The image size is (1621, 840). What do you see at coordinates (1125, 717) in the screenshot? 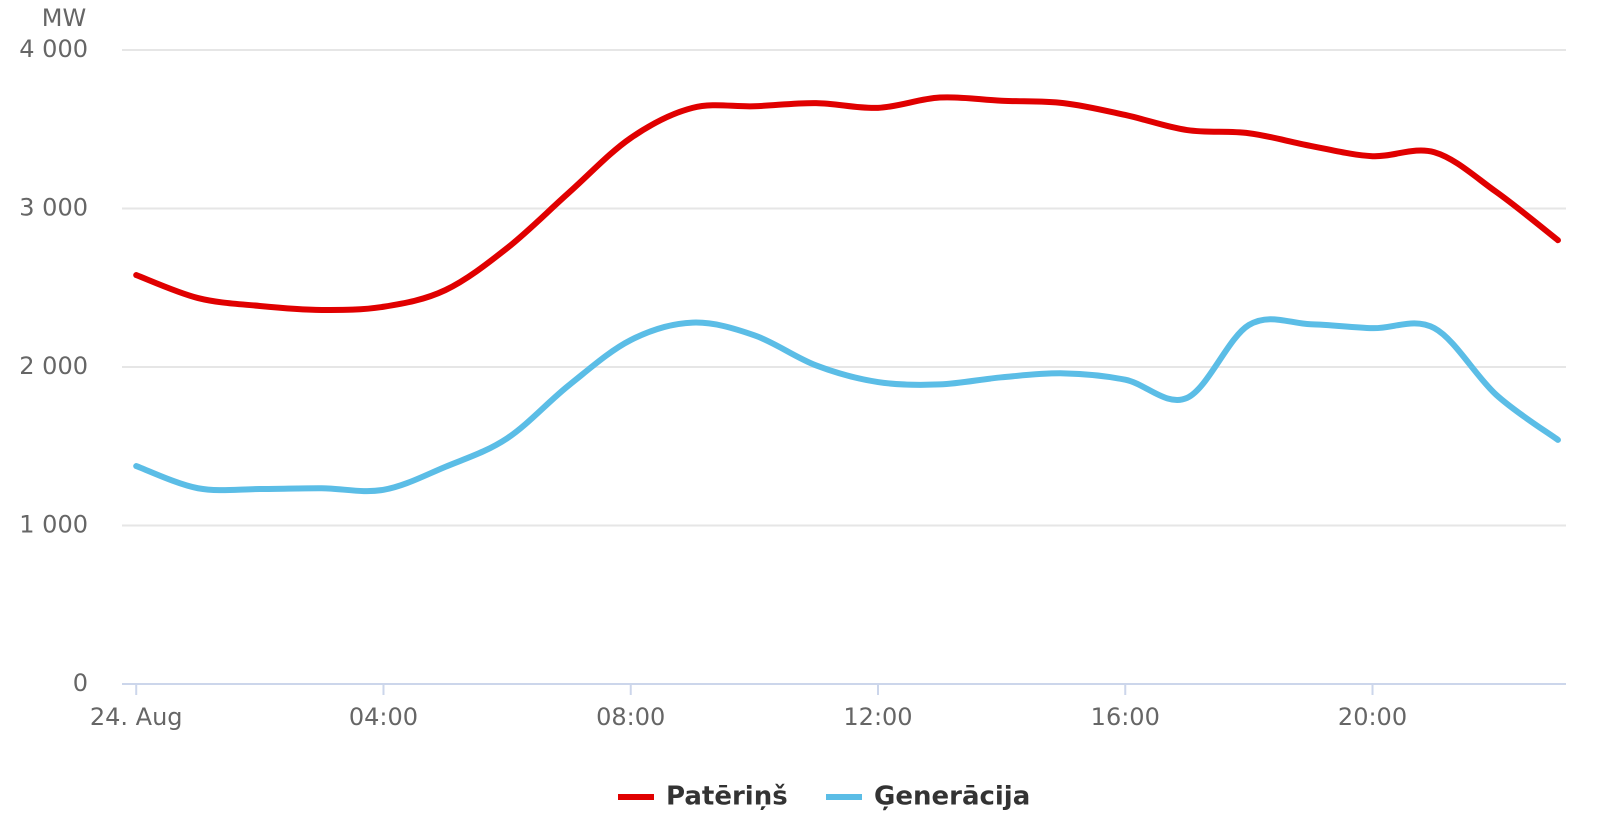
I see `x-tick-label: 16:00` at bounding box center [1125, 717].